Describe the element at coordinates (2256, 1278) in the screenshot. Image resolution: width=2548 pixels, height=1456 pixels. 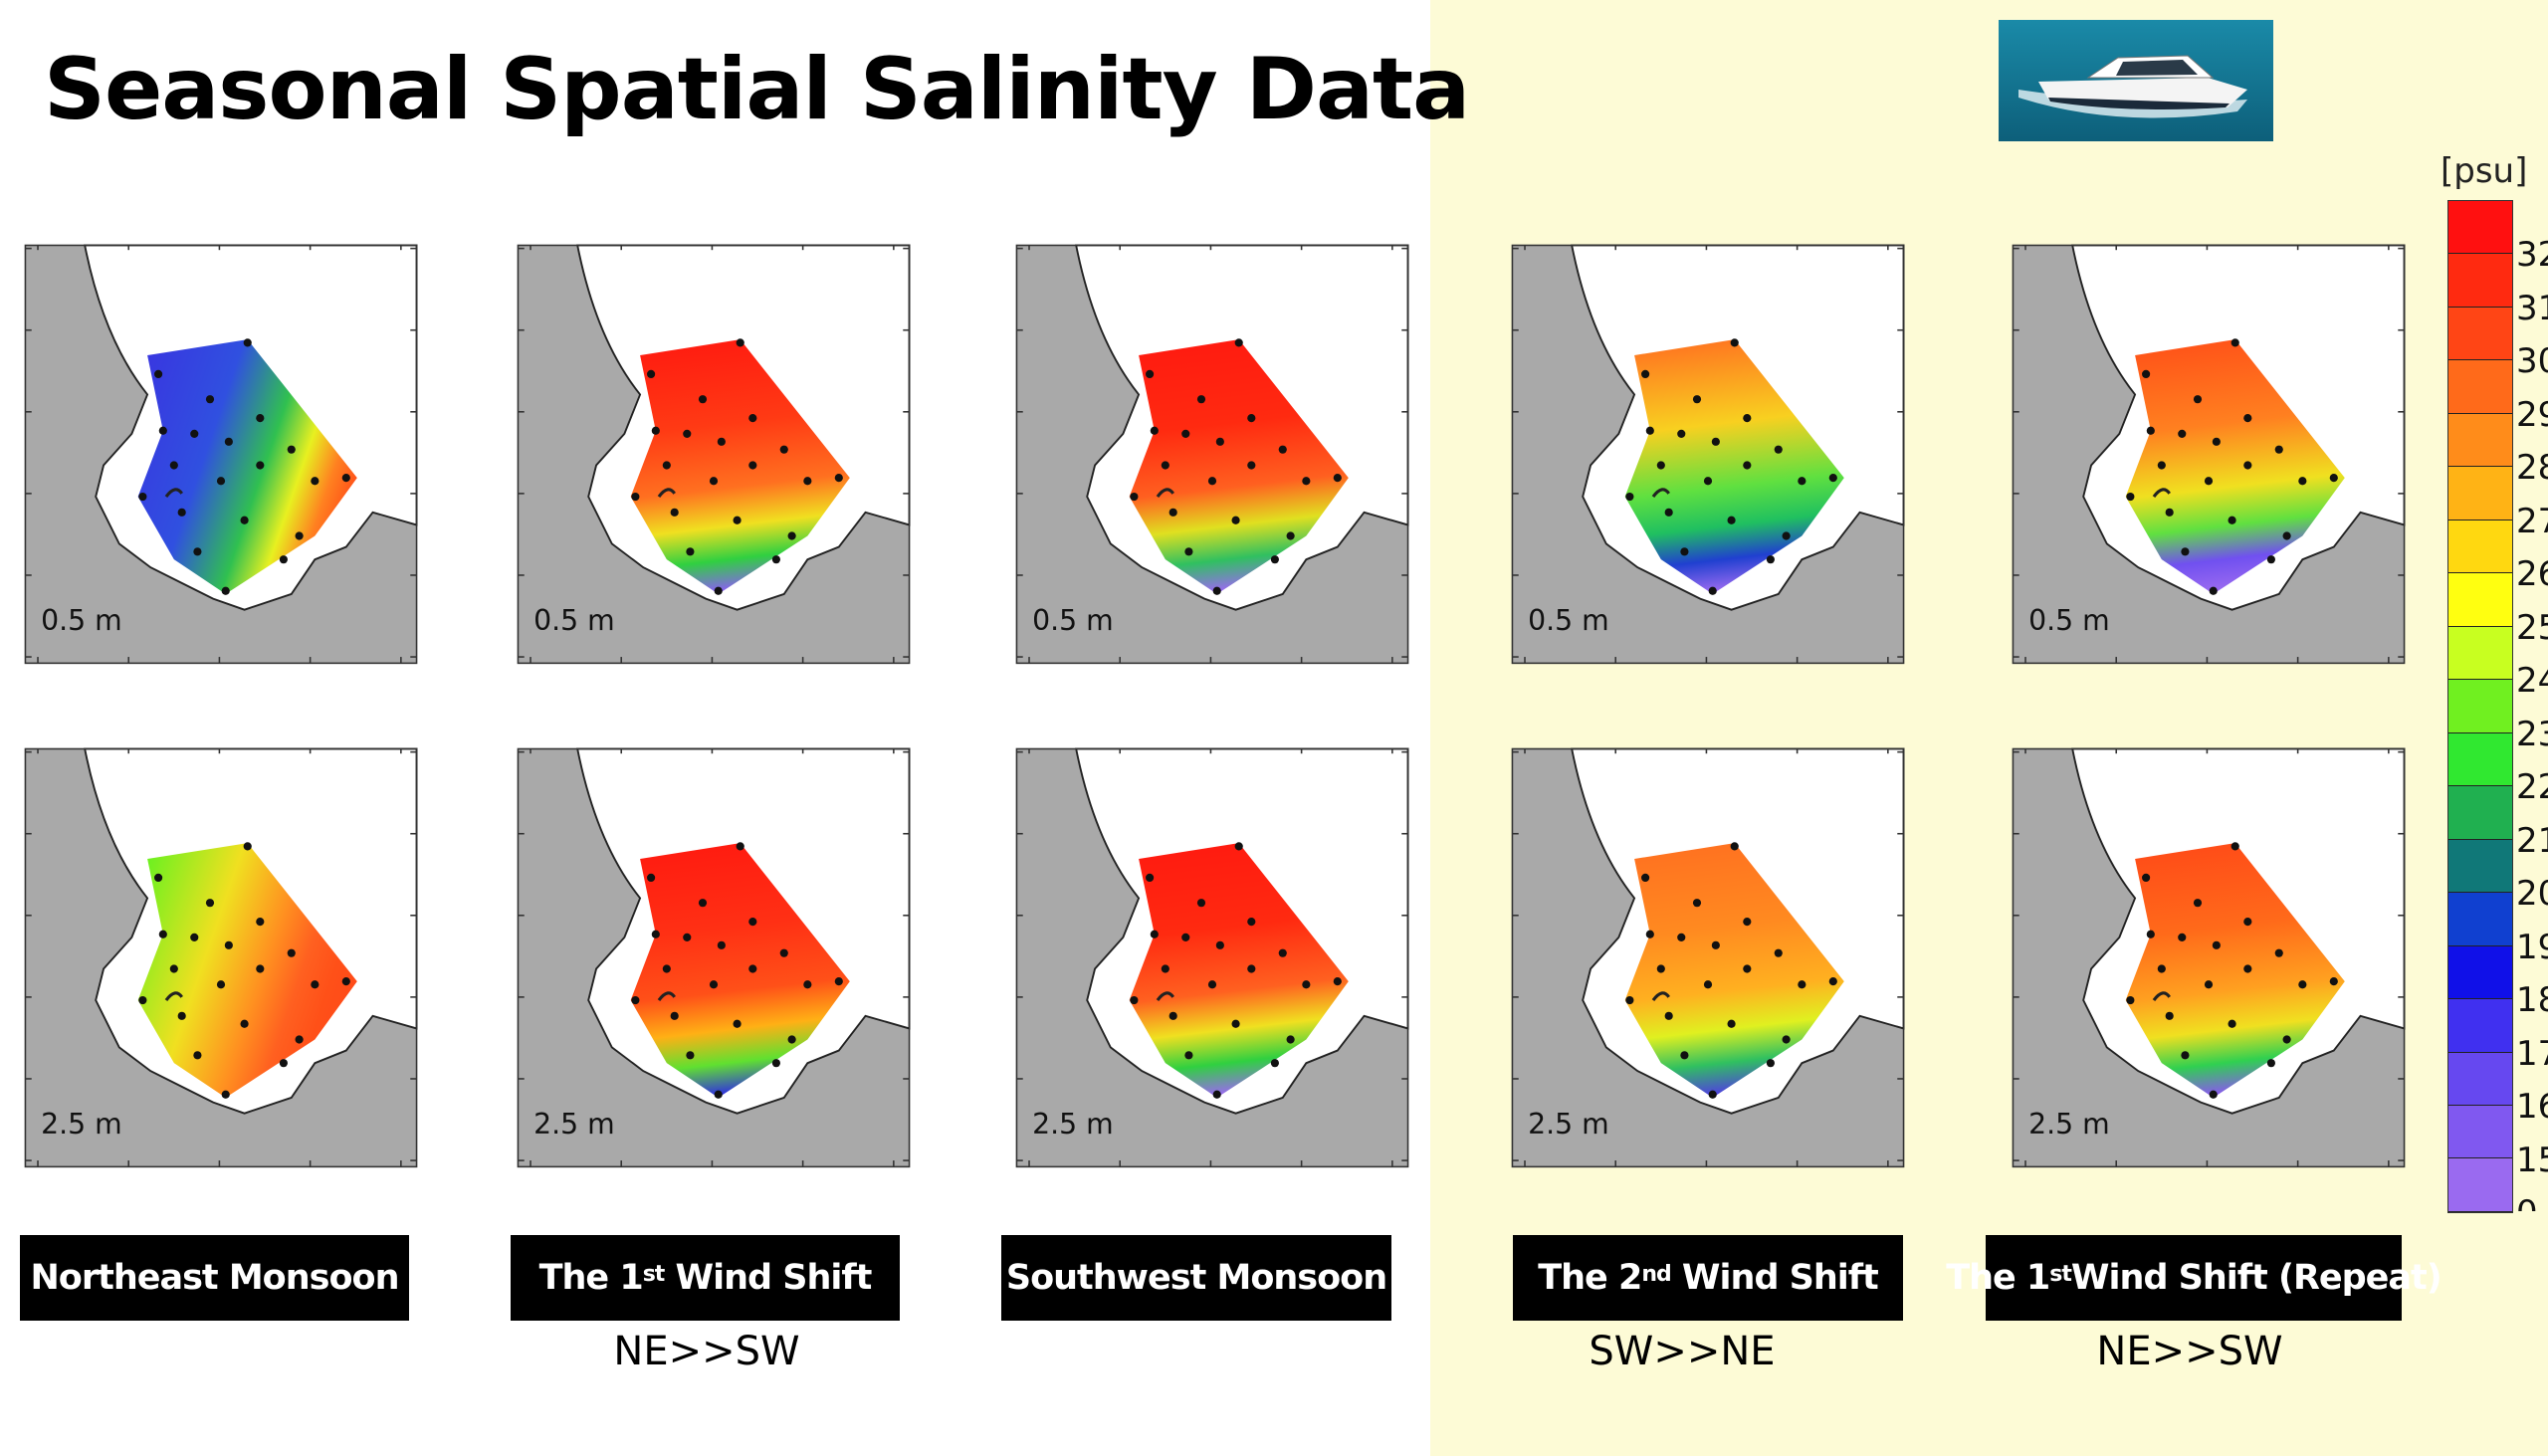
I see `season-label-rest: Wind Shift (Repeat)` at that location.